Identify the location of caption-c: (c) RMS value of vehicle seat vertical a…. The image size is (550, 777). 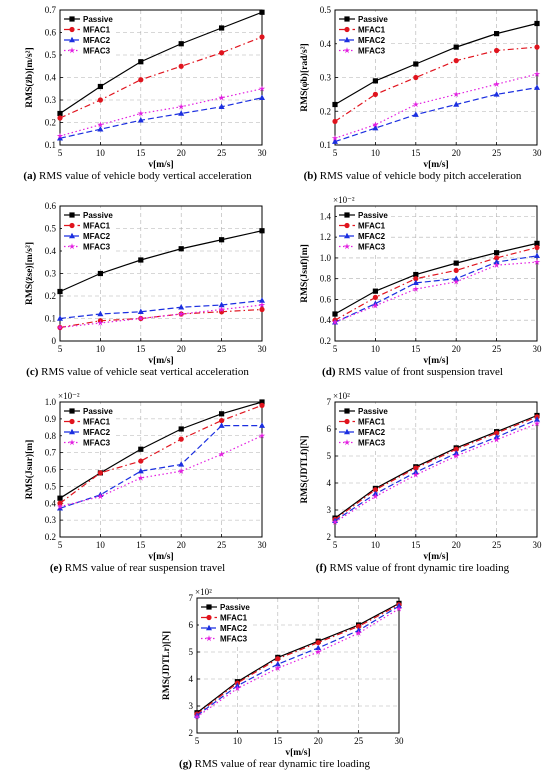
(137, 372).